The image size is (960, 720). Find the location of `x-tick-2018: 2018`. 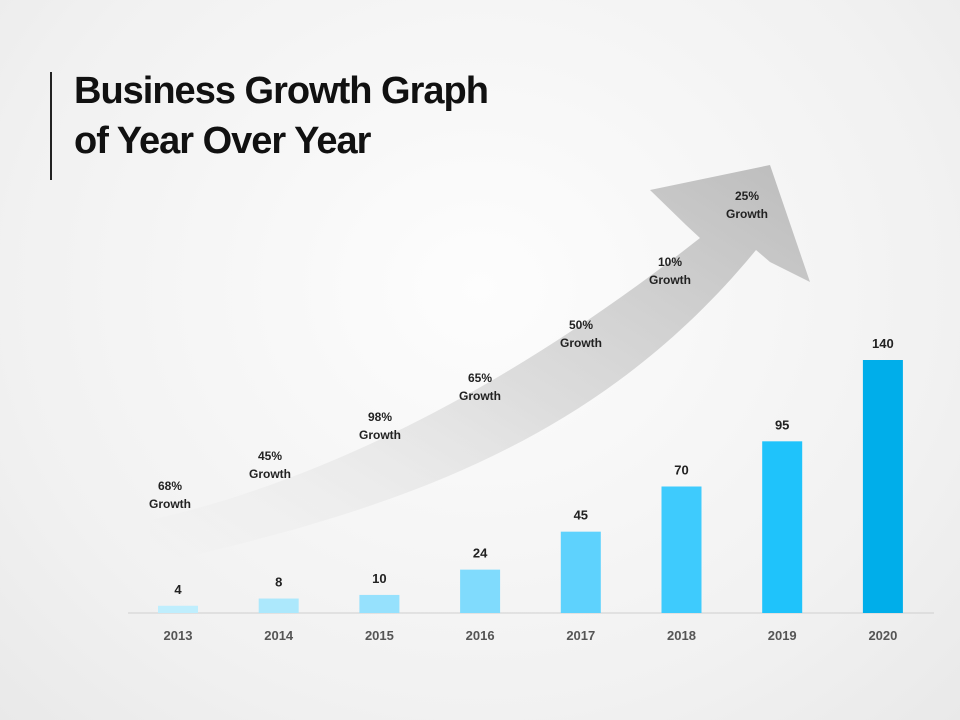

x-tick-2018: 2018 is located at coordinates (681, 635).